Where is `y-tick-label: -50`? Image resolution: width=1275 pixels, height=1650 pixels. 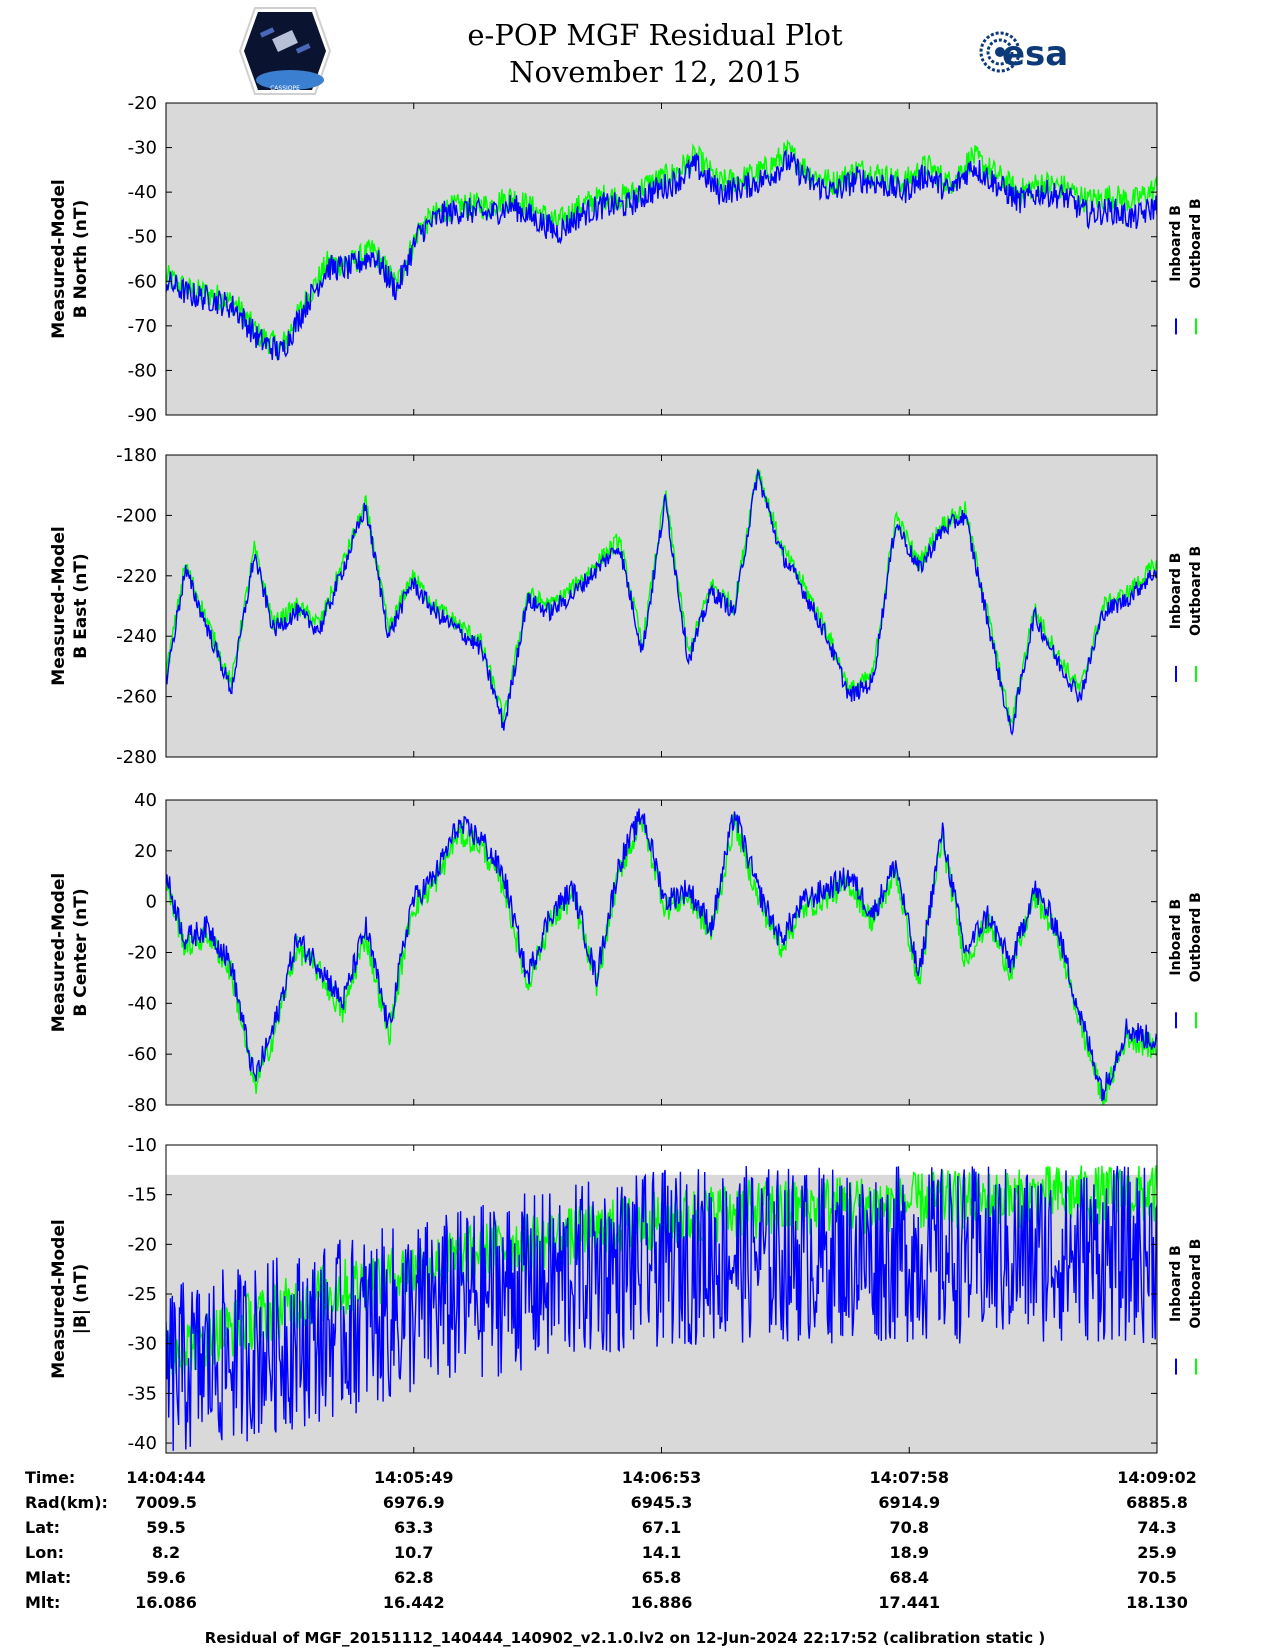 y-tick-label: -50 is located at coordinates (142, 237).